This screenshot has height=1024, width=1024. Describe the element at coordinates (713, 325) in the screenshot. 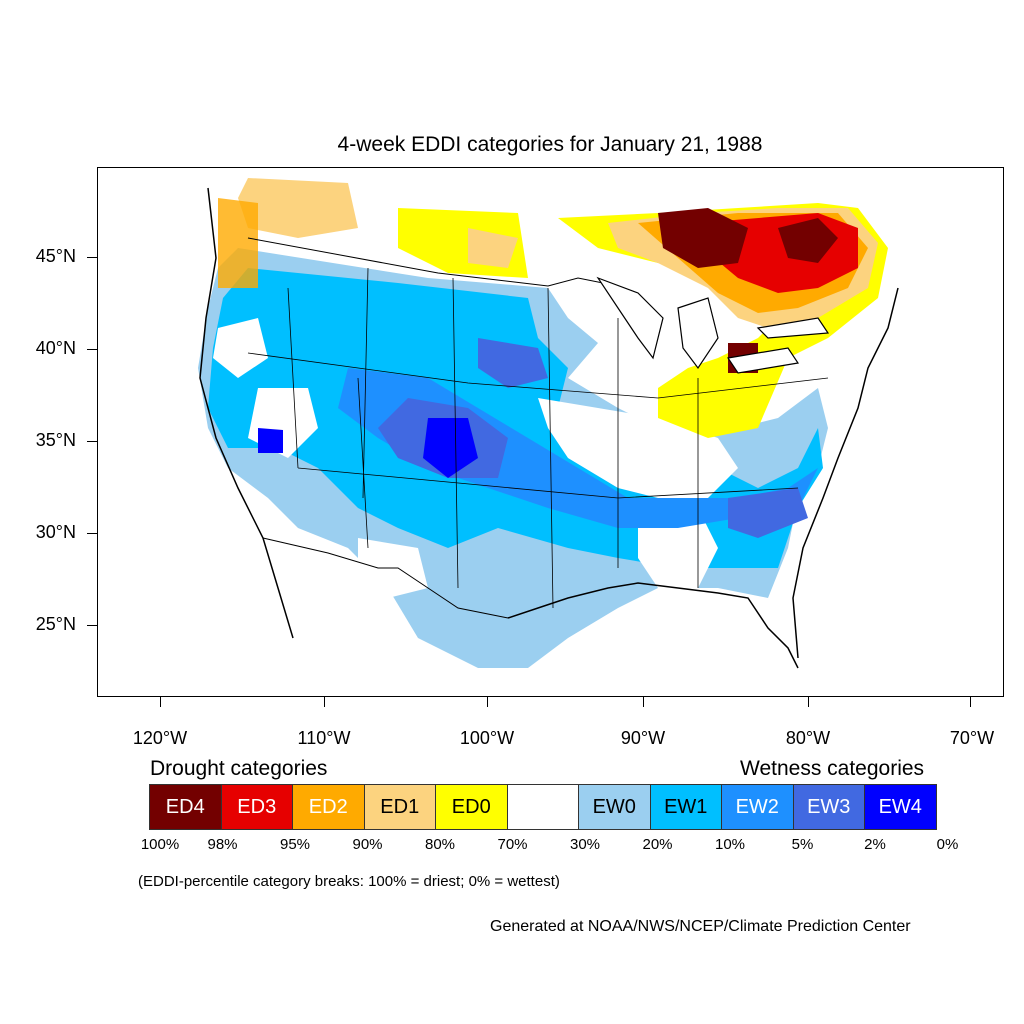

I see `great-lakes` at that location.